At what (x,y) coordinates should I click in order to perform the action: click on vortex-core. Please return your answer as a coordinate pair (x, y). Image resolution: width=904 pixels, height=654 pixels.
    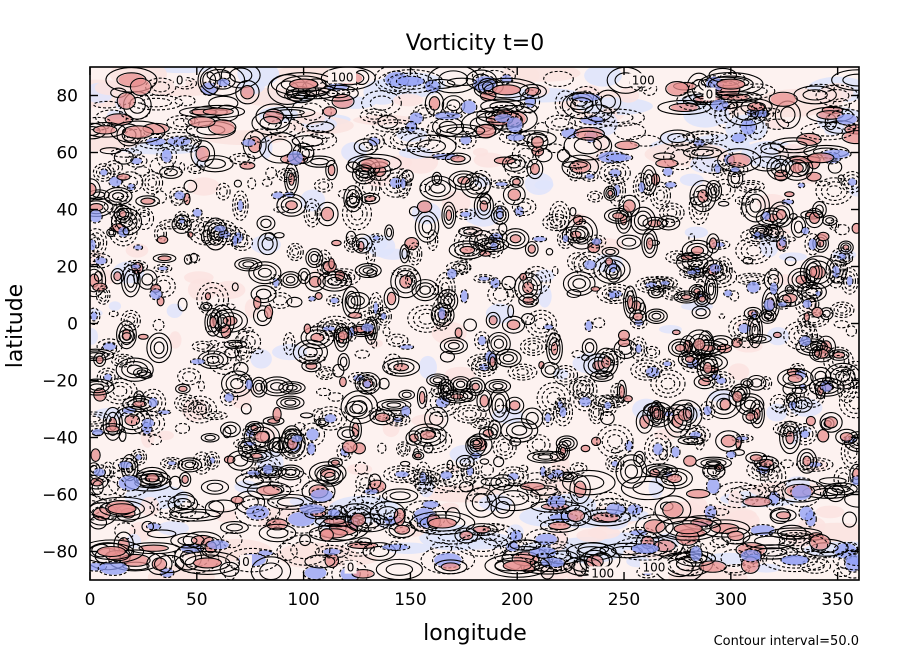
    Looking at the image, I should click on (207, 562).